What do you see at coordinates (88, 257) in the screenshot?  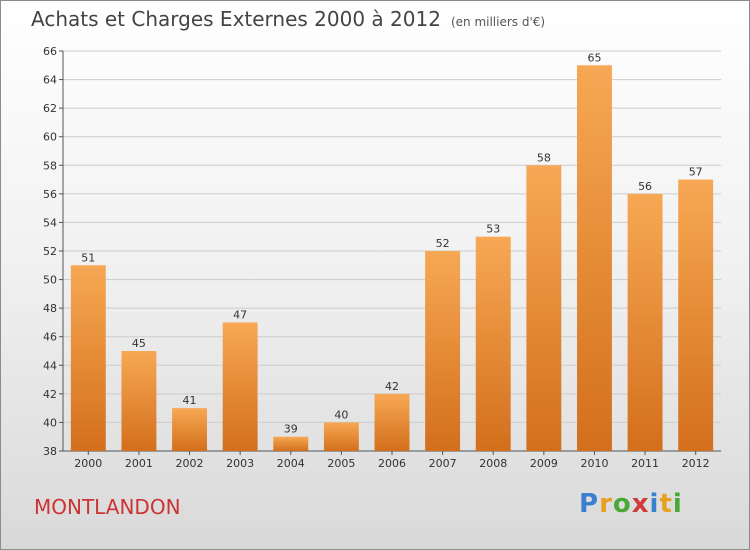 I see `bar-value-label: 51` at bounding box center [88, 257].